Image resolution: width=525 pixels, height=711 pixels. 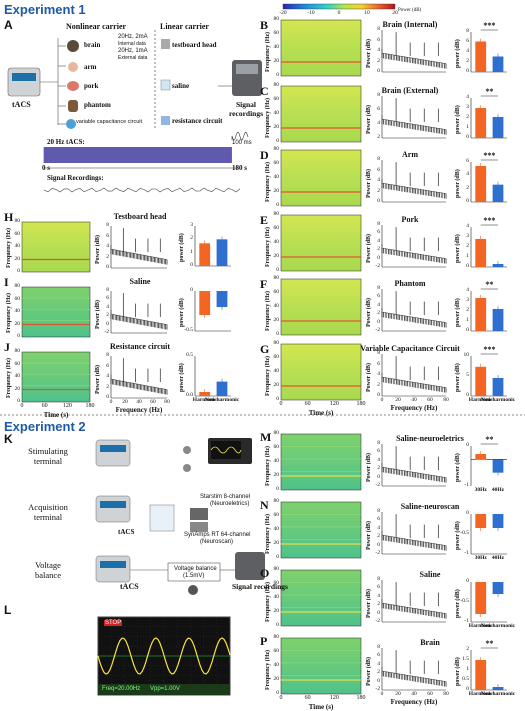 What do you see at coordinates (139, 402) in the screenshot?
I see `psd-xtick: 40` at bounding box center [139, 402].